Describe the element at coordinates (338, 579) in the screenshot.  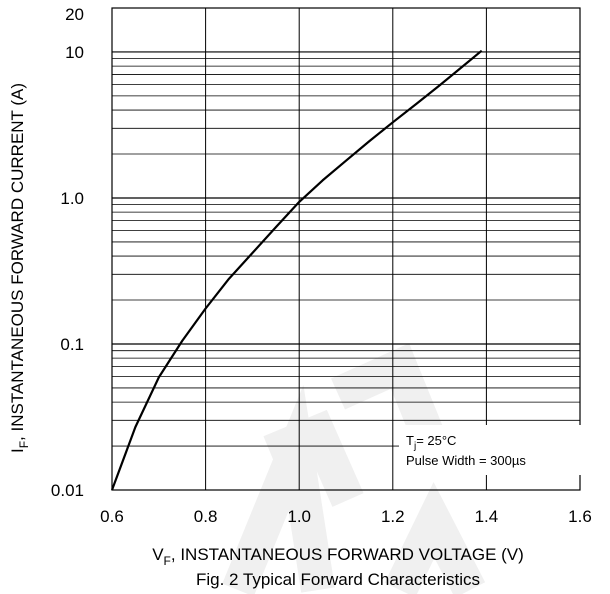
I see `figure-caption: Fig. 2 Typical Forward Characteristics` at that location.